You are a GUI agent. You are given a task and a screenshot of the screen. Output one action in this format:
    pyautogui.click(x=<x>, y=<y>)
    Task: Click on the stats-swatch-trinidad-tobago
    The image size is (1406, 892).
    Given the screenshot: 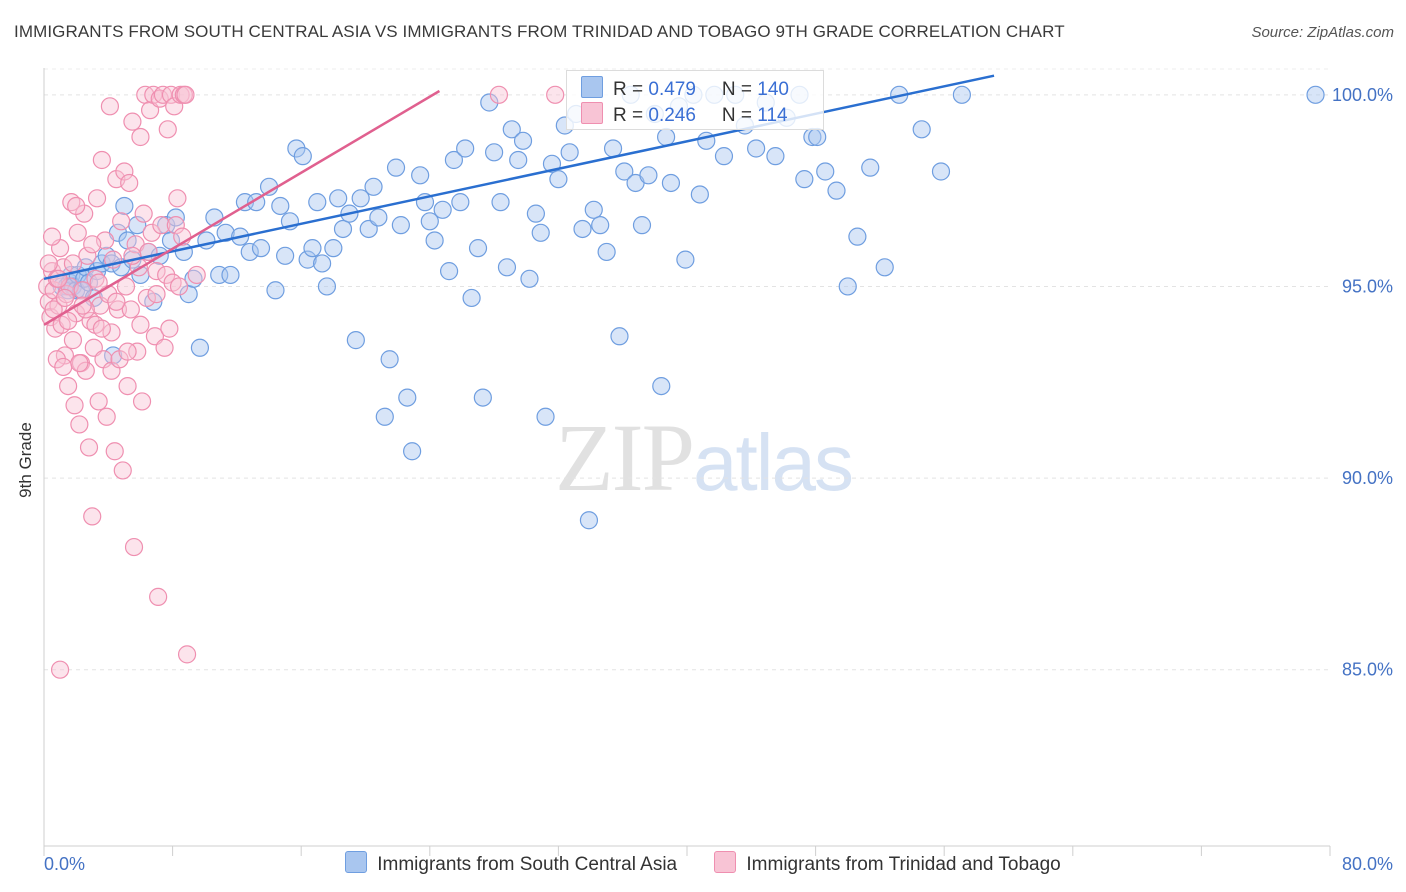 What is the action you would take?
    pyautogui.click(x=592, y=113)
    